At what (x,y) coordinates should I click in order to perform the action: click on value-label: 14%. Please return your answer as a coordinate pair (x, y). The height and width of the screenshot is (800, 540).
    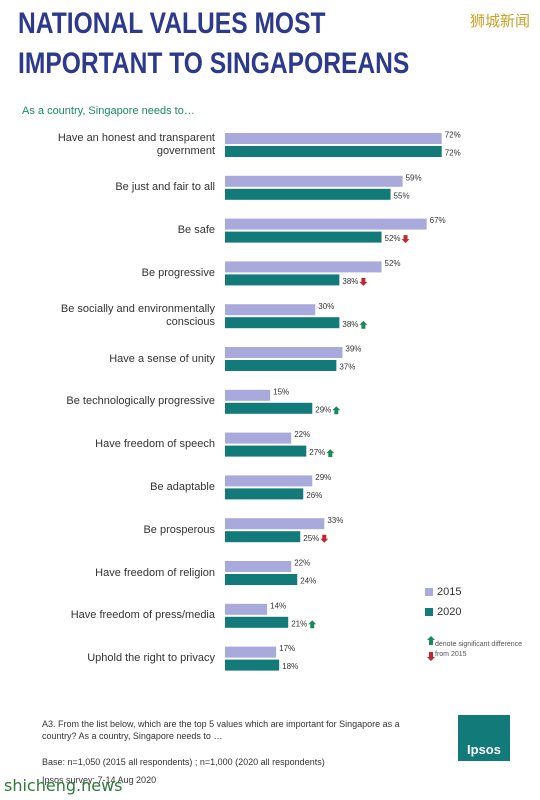
    Looking at the image, I should click on (278, 605).